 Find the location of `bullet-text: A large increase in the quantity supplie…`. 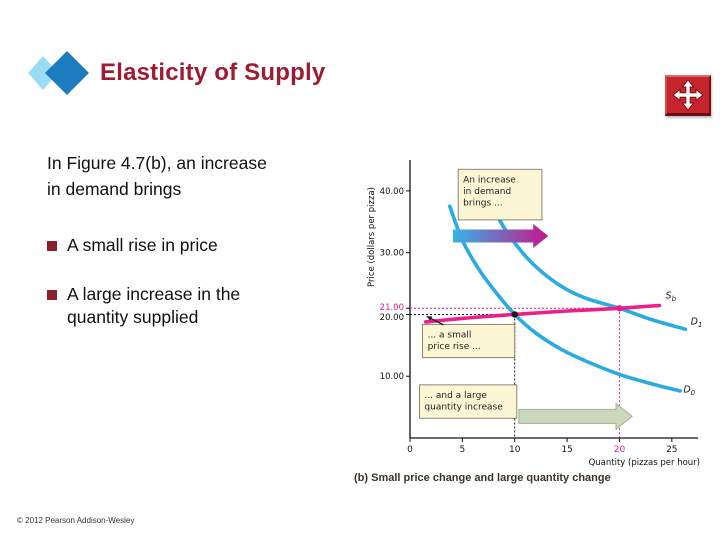

bullet-text: A large increase in the quantity supplie… is located at coordinates (154, 305).